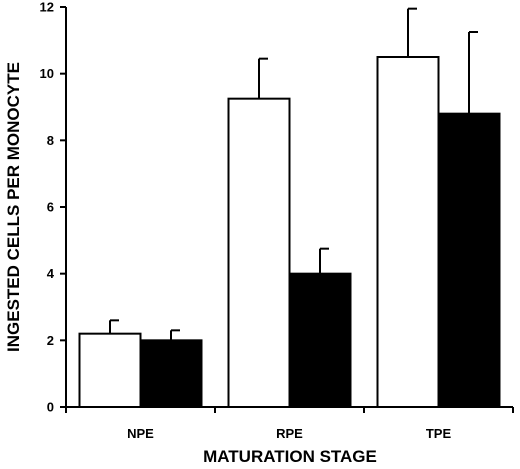 Image resolution: width=520 pixels, height=469 pixels. I want to click on category-labels: NPE RPE TPE, so click(289, 433).